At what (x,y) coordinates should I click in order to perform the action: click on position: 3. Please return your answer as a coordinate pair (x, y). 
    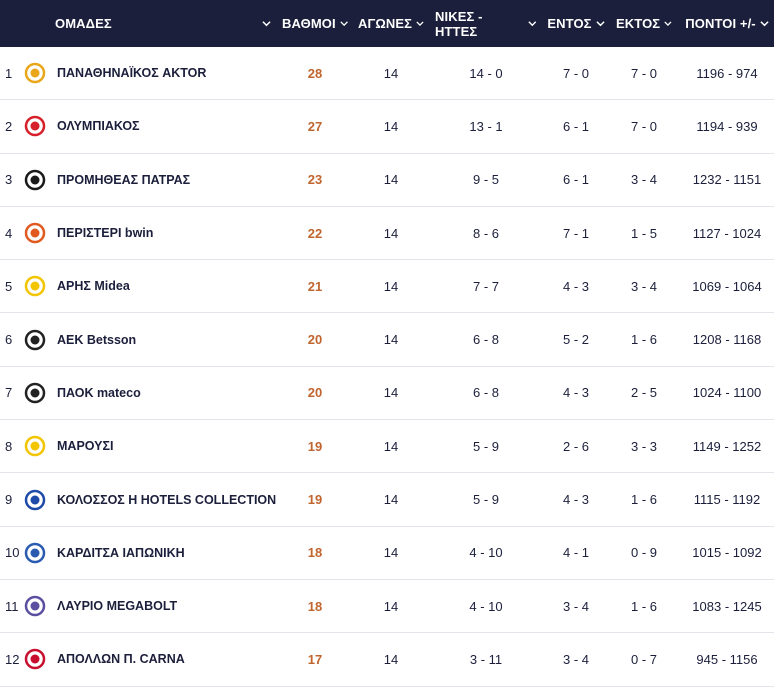
    Looking at the image, I should click on (9, 180).